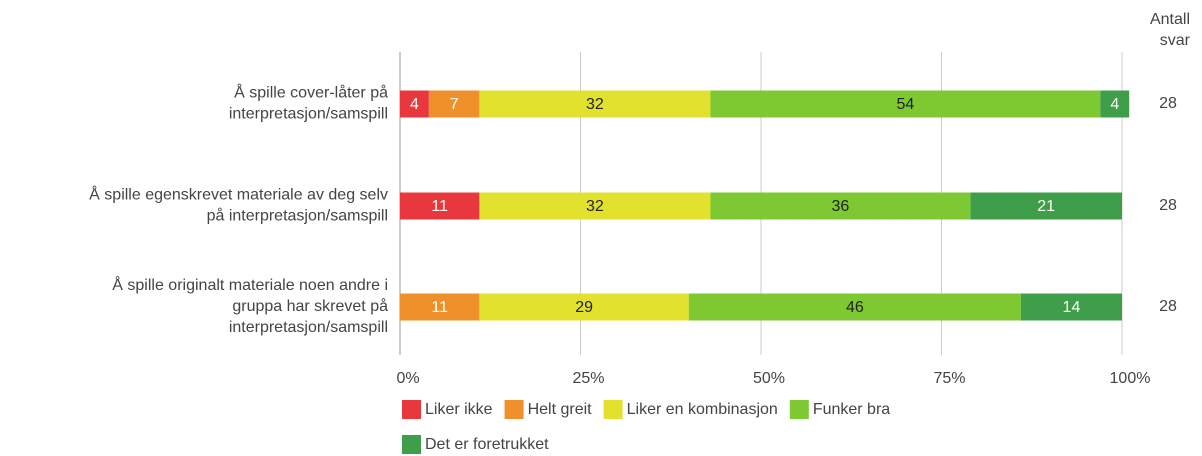 Image resolution: width=1202 pixels, height=456 pixels. I want to click on x-tick-label: 25%, so click(588, 378).